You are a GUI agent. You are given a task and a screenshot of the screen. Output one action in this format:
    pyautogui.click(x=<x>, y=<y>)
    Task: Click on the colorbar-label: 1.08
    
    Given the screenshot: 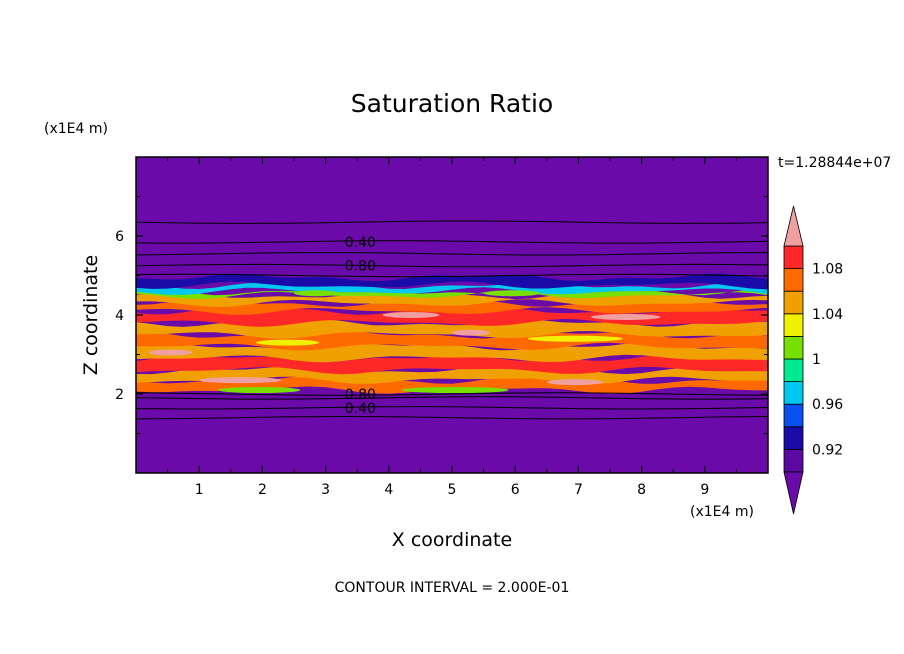 What is the action you would take?
    pyautogui.click(x=827, y=270)
    